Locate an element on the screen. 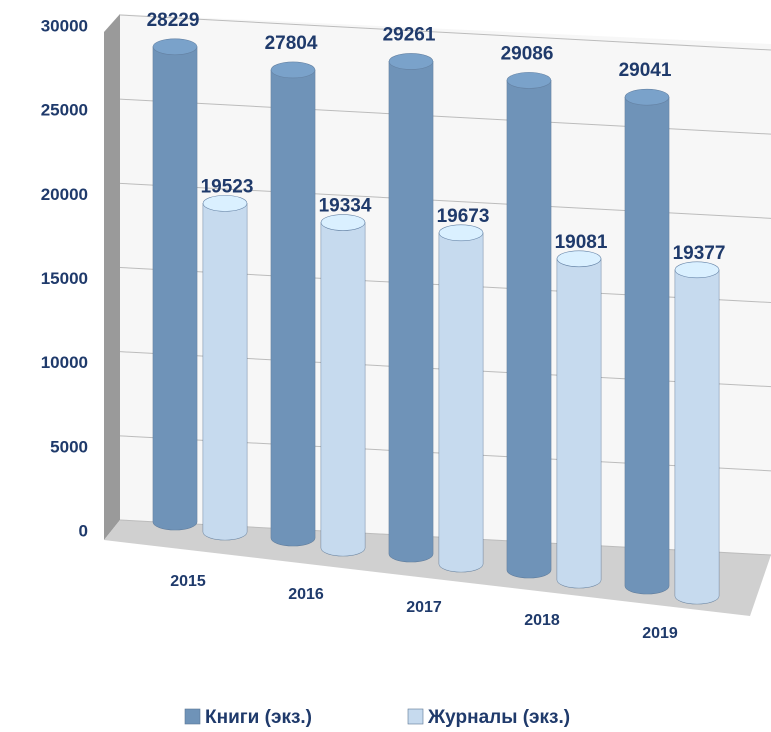 This screenshot has width=771, height=732. legend-label: Журналы (экз.) is located at coordinates (498, 717).